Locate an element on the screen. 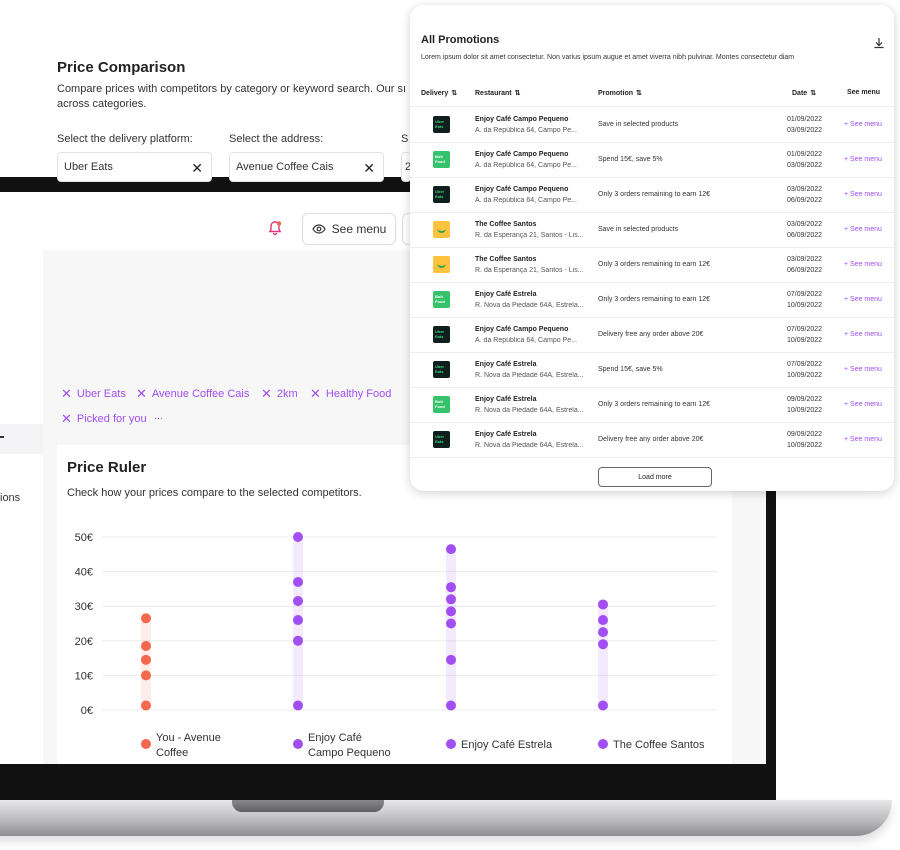 Image resolution: width=900 pixels, height=850 pixels. col-restaurant-label: Restaurant is located at coordinates (493, 93).